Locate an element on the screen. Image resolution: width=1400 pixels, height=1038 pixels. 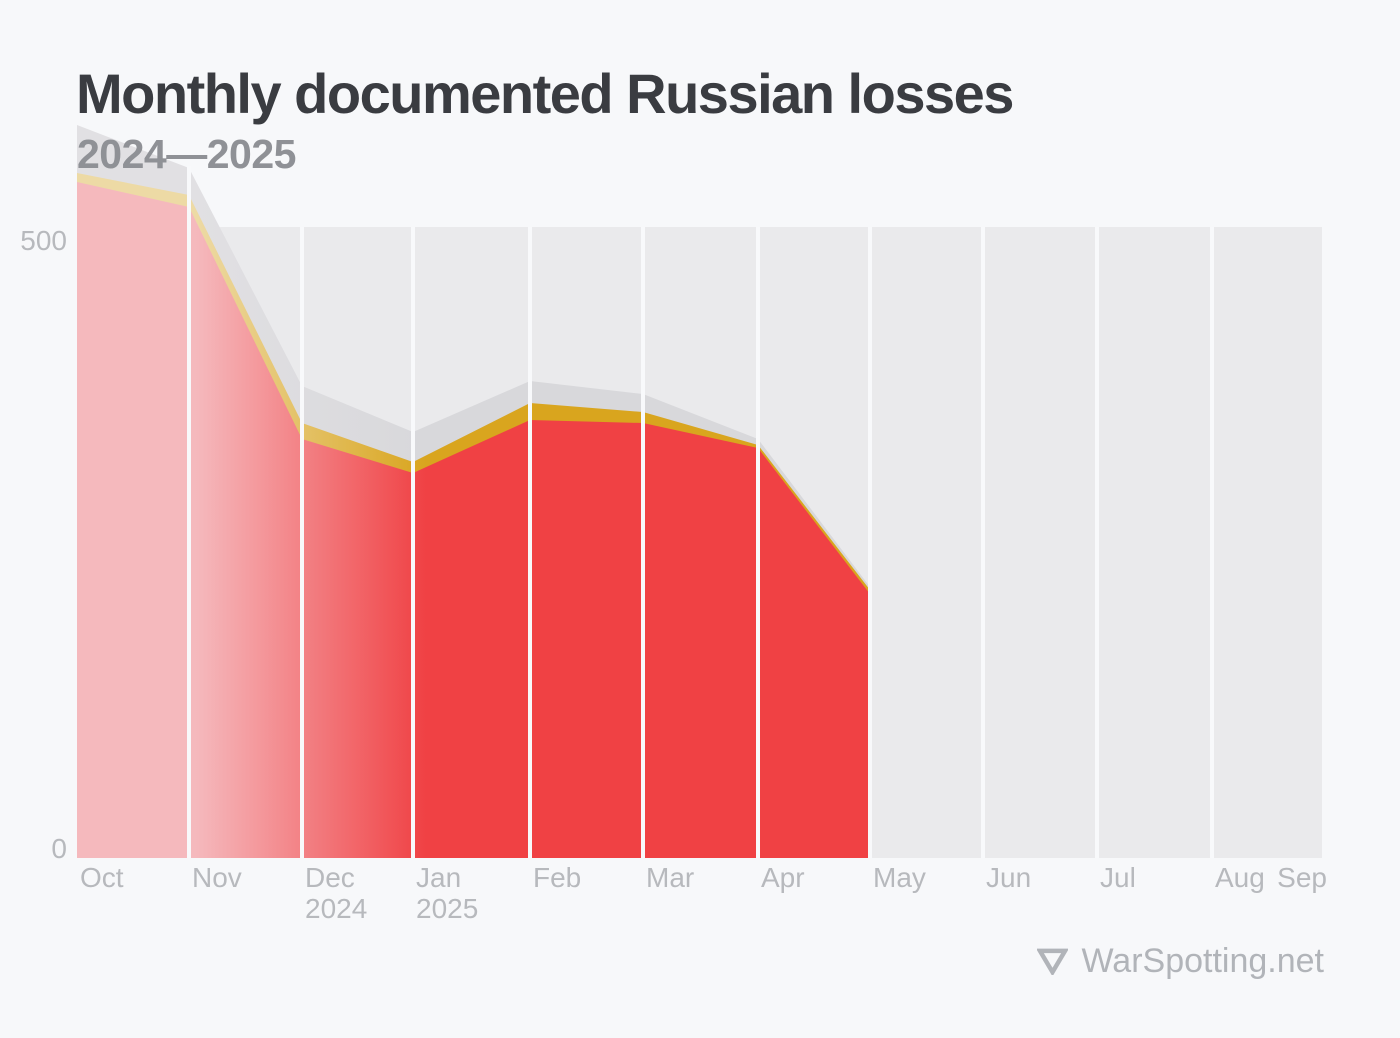
x-tick-label: Jan is located at coordinates (438, 877).